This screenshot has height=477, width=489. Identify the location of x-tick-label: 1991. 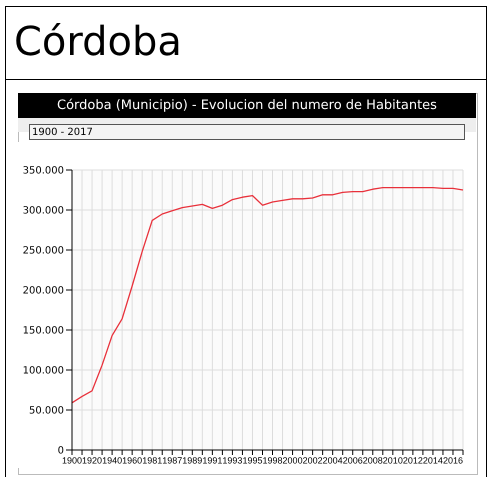
(212, 460).